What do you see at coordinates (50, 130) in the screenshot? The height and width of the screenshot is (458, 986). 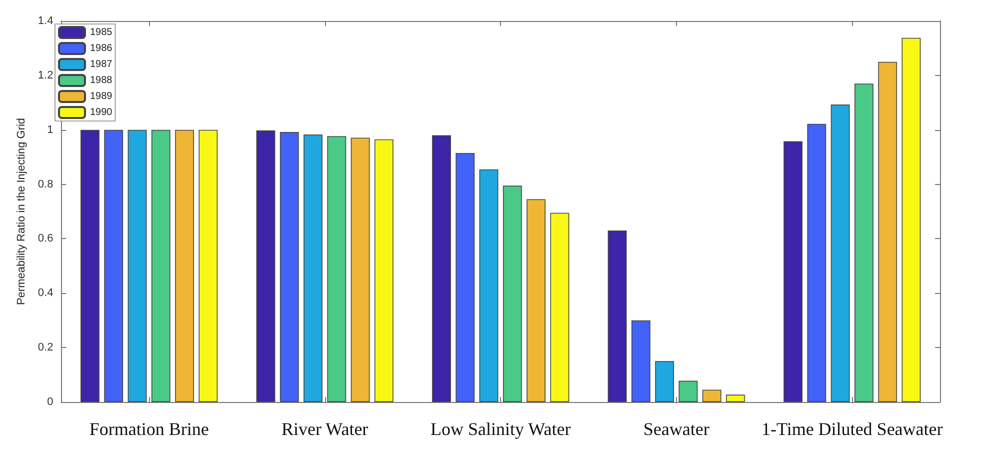 I see `y-tick-label: 1` at bounding box center [50, 130].